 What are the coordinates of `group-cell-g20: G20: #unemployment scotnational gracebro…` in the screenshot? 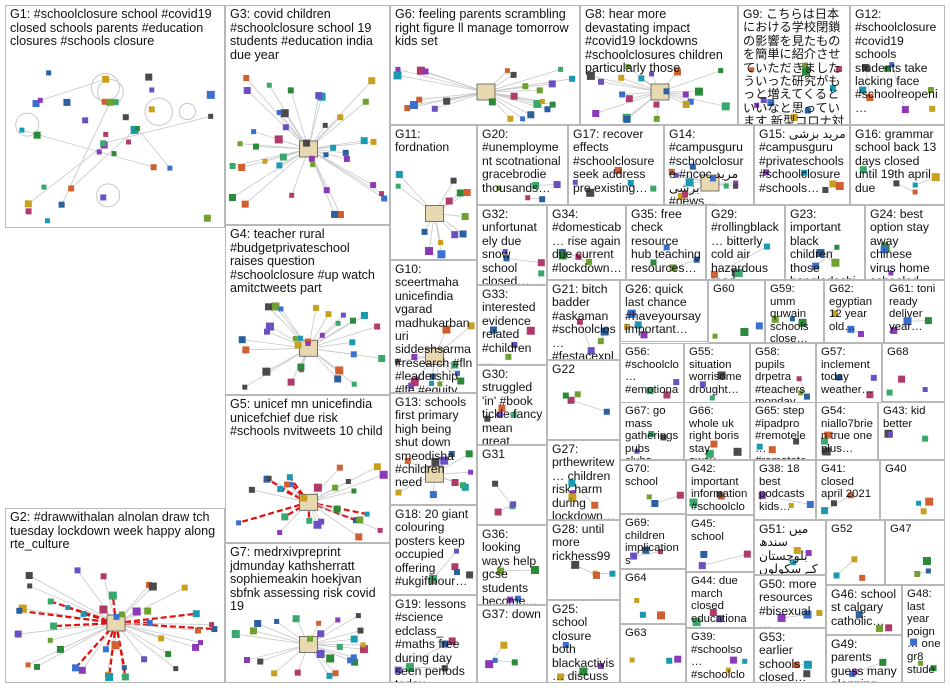 It's located at (522, 165).